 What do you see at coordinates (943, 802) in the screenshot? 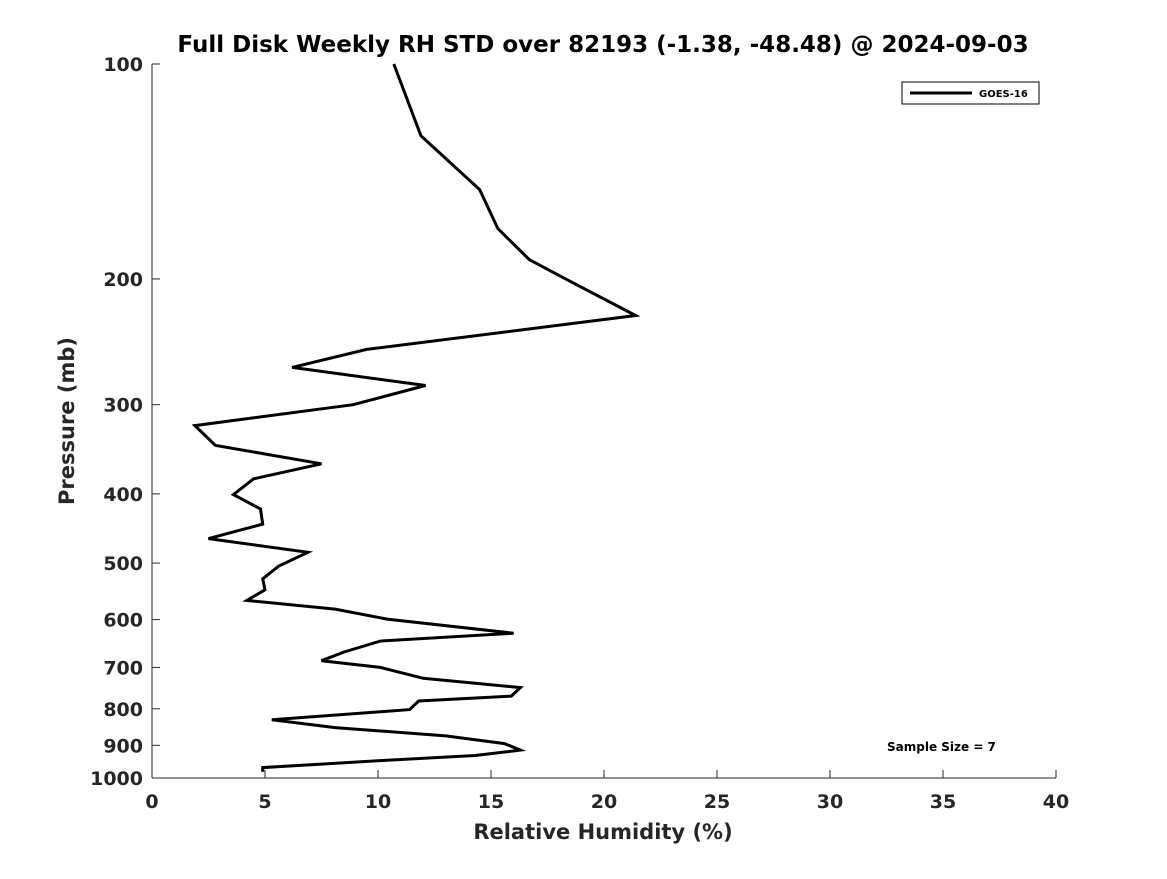
I see `x-tick-label: 35` at bounding box center [943, 802].